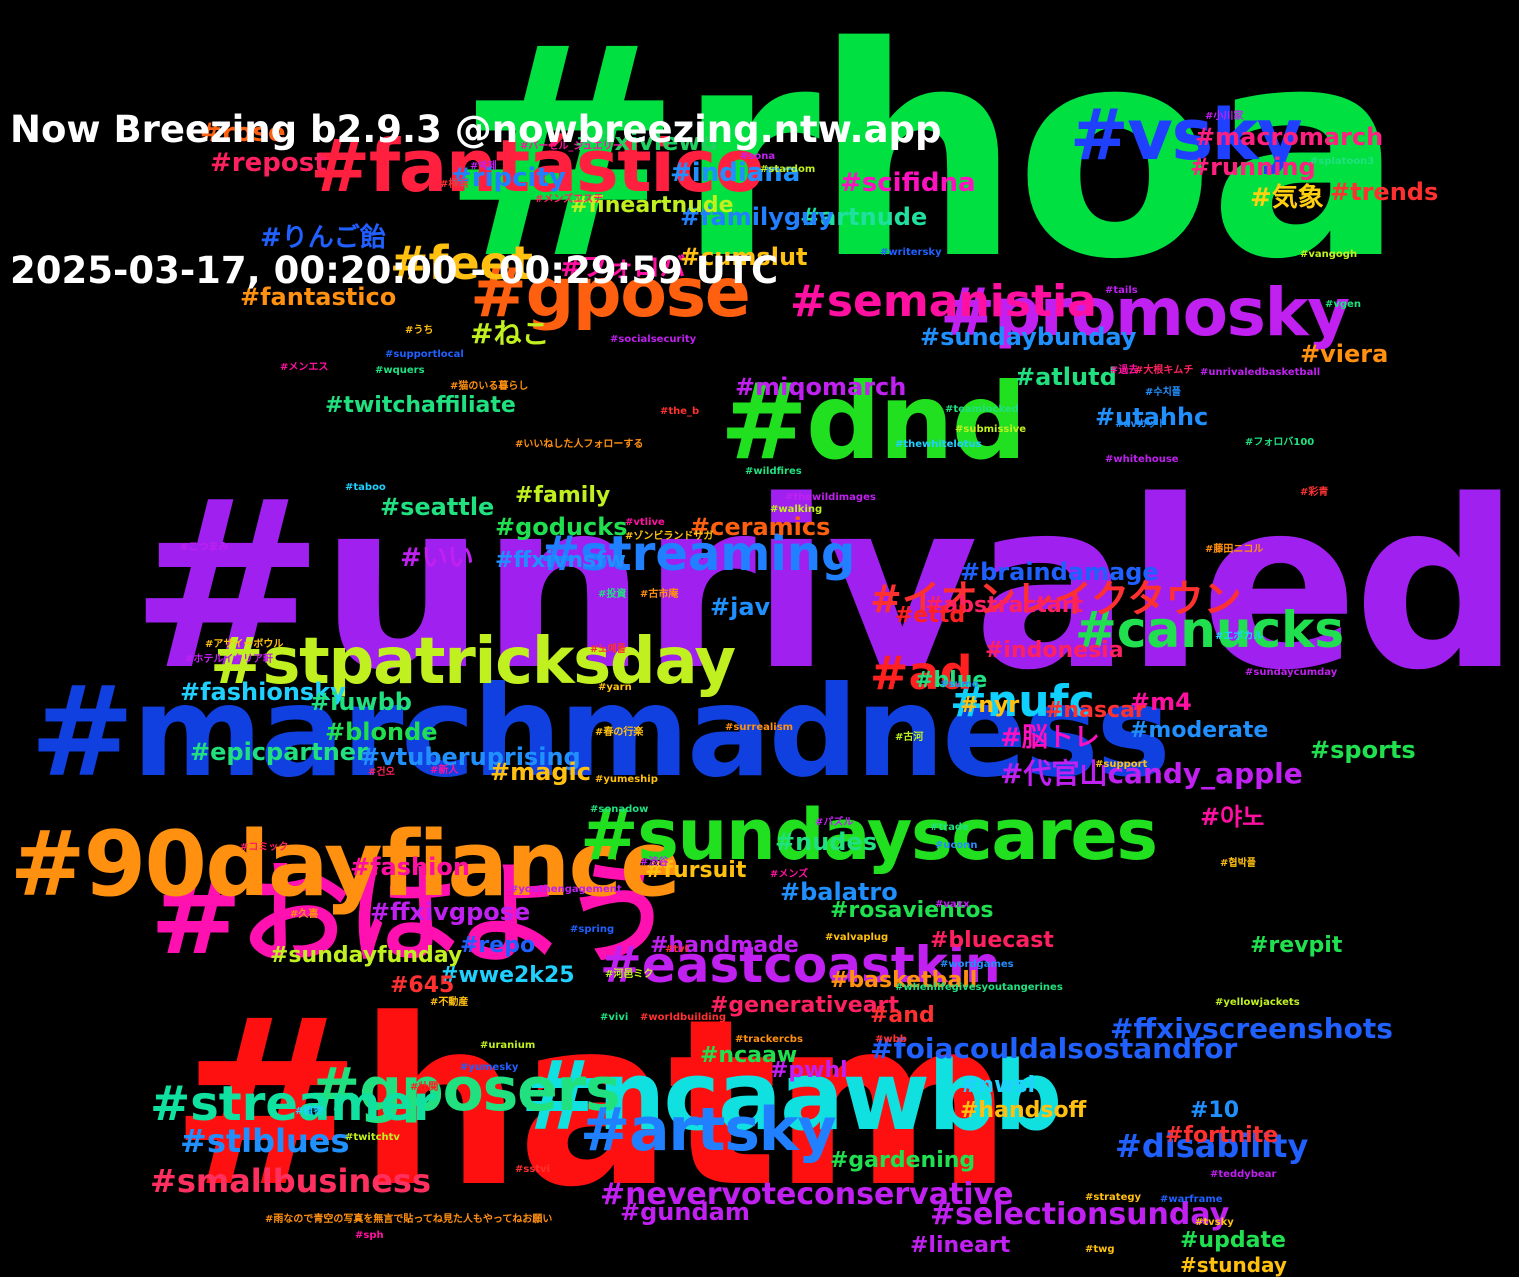 The image size is (1519, 1277). Describe the element at coordinates (685, 1212) in the screenshot. I see `hashtag-word: #gundam` at that location.